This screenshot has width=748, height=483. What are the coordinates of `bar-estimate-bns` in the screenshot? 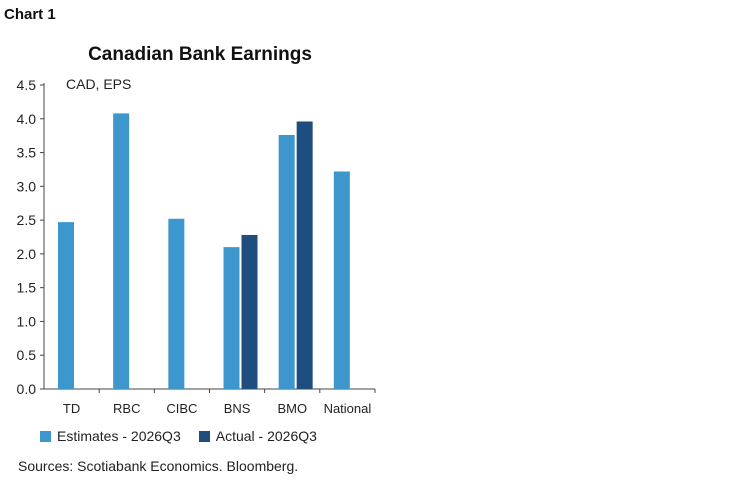 It's located at (231, 318).